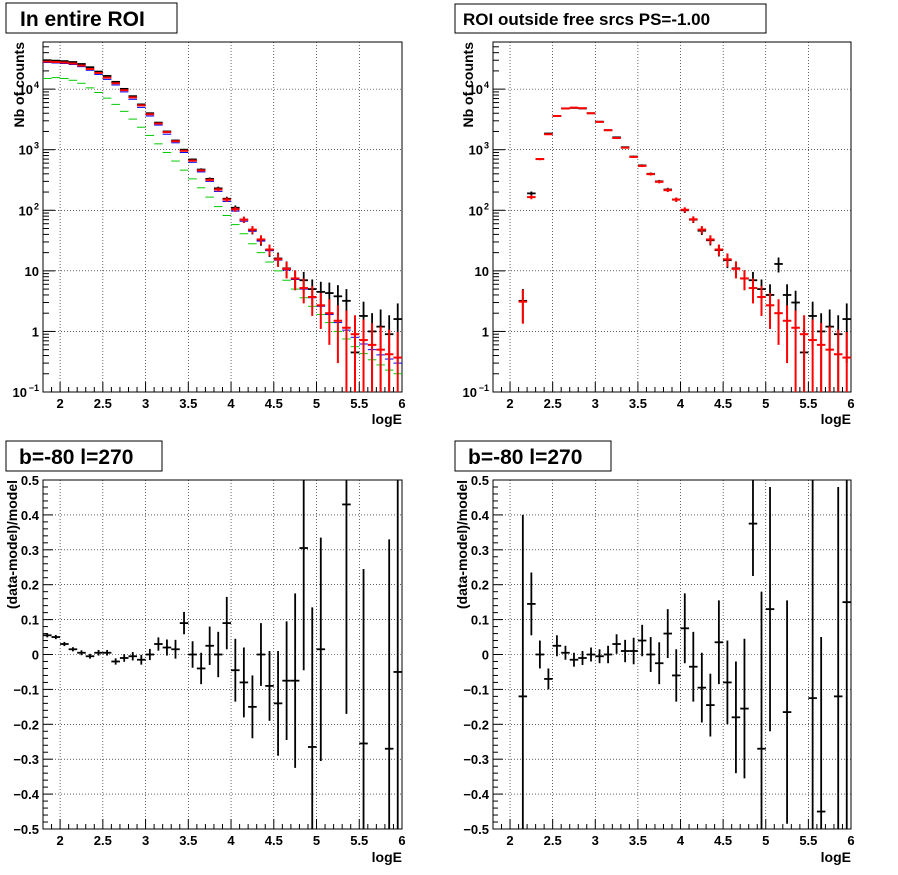  I want to click on chart-title: ROI outside free srcs PS=-1.00, so click(586, 19).